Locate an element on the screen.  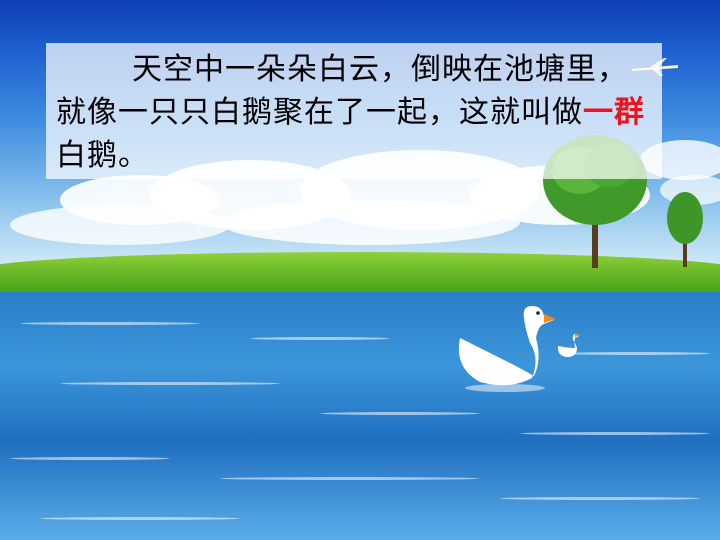
paragraph-text-part1: 天空中一朵朵白云，倒映在池塘里，就像一只只白鹅聚在了一起，这就叫做 is located at coordinates (342, 91).